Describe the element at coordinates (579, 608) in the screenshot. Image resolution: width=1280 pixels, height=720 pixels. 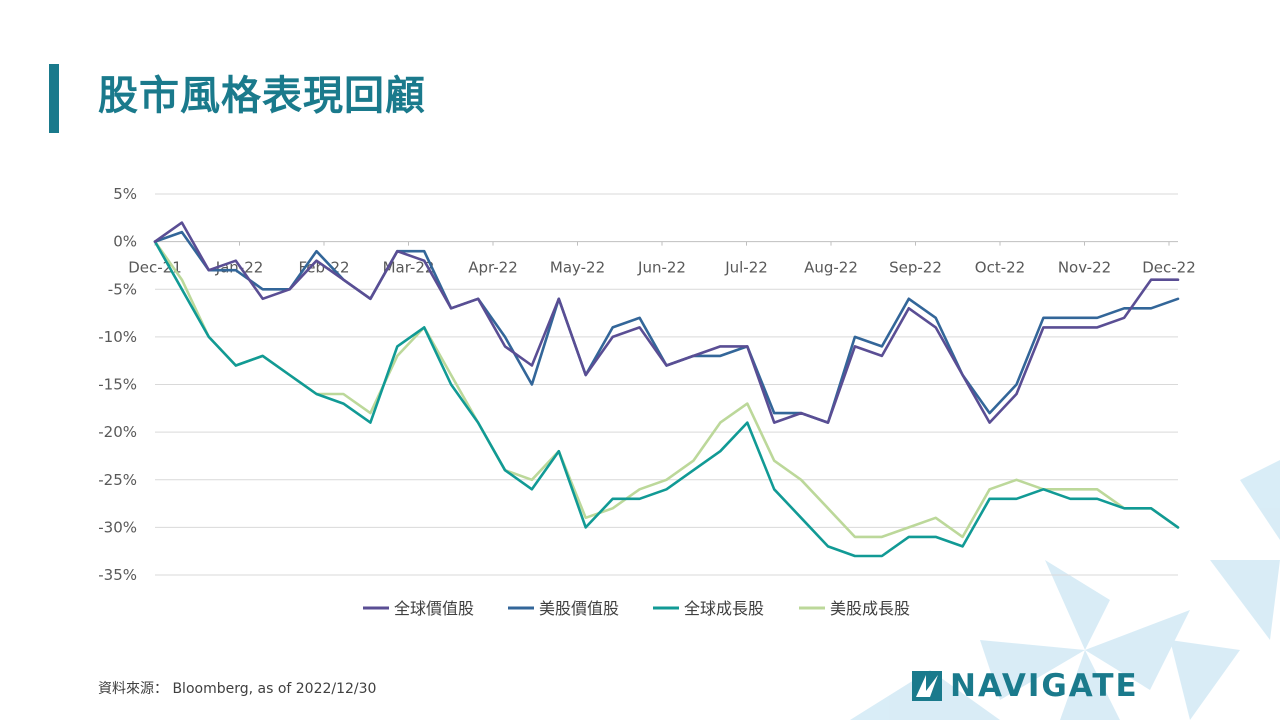
I see `legend-label: 美股價值股` at that location.